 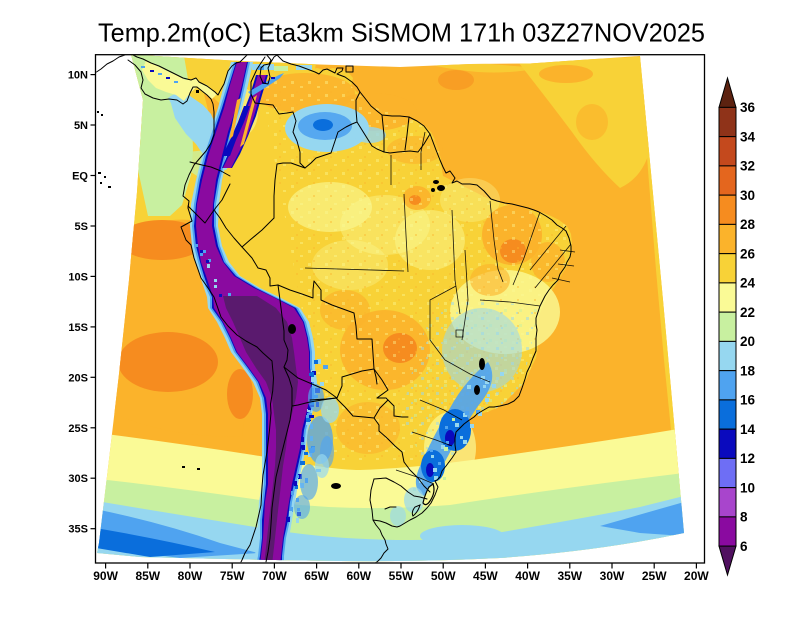 I want to click on svg-text: 25W, so click(x=654, y=576).